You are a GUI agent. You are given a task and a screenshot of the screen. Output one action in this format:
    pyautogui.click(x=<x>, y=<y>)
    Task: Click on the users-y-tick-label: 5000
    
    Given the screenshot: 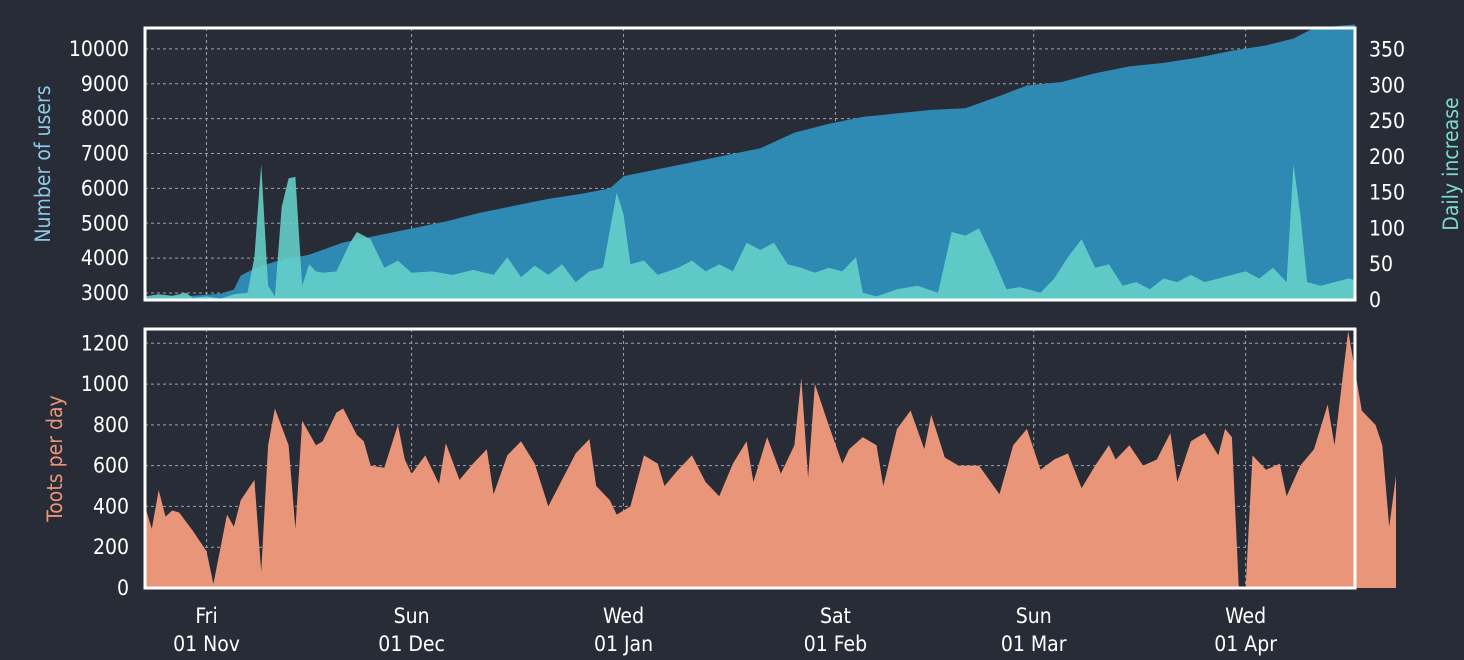 What is the action you would take?
    pyautogui.click(x=105, y=223)
    